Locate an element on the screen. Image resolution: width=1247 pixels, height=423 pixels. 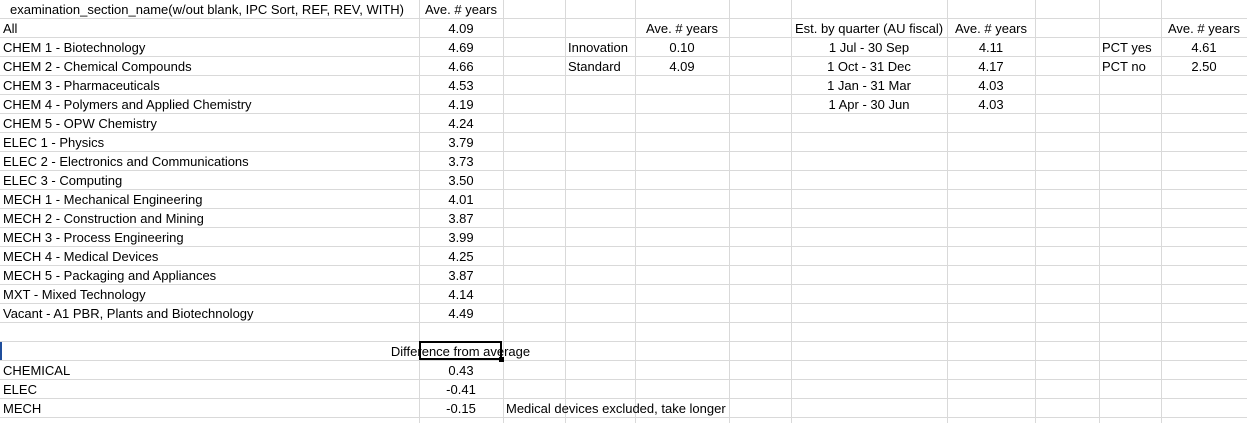
row-value-chem5: 4.24 is located at coordinates (461, 123).